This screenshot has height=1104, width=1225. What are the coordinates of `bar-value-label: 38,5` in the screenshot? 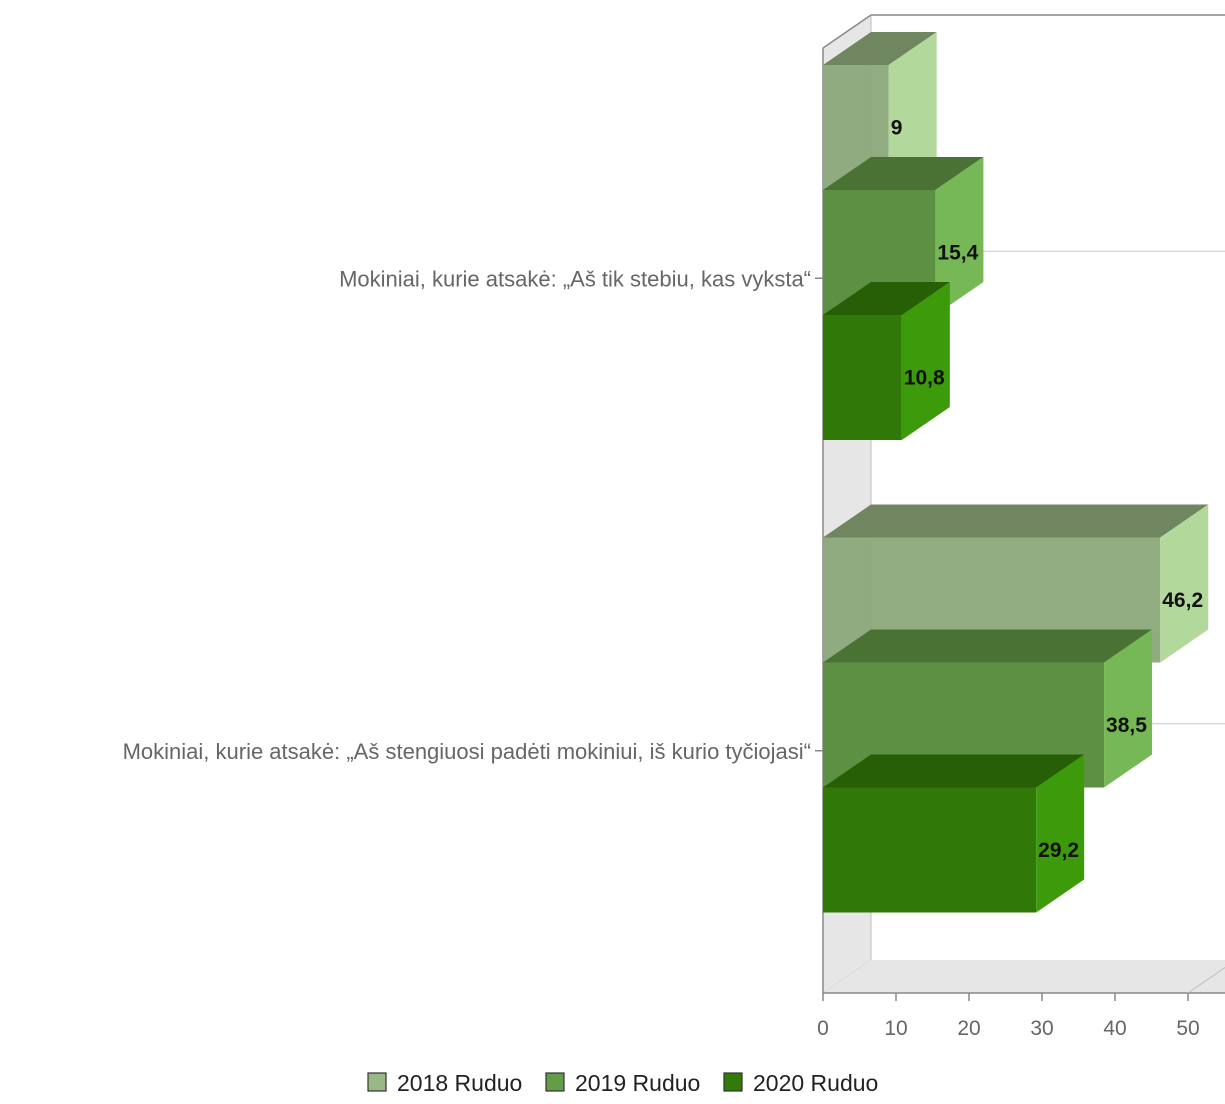 It's located at (1126, 725).